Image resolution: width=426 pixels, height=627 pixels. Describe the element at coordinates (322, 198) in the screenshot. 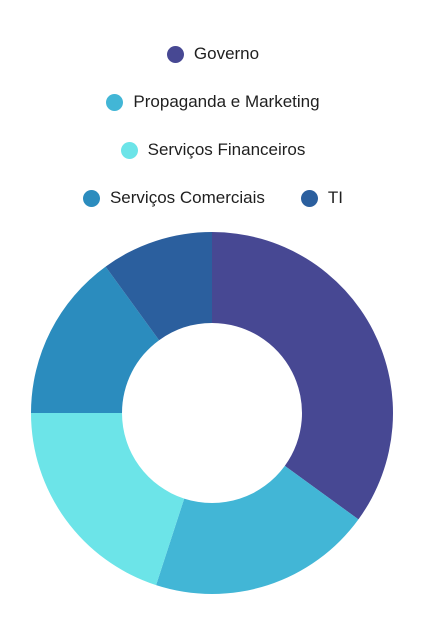

I see `legend-item: TI` at that location.